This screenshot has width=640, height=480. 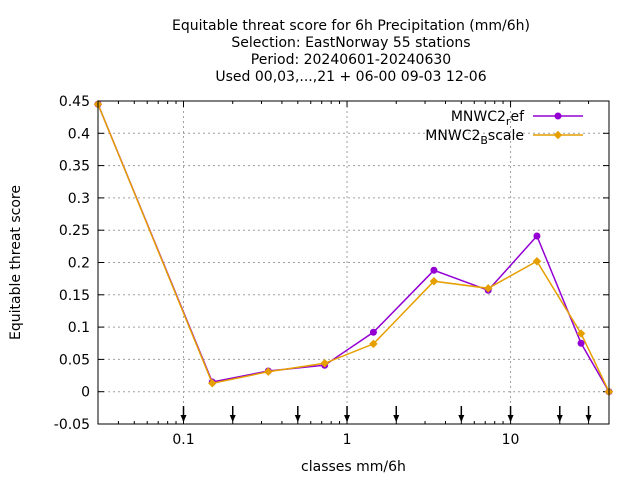 I want to click on y-axis-label: Equitable threat score, so click(x=16, y=262).